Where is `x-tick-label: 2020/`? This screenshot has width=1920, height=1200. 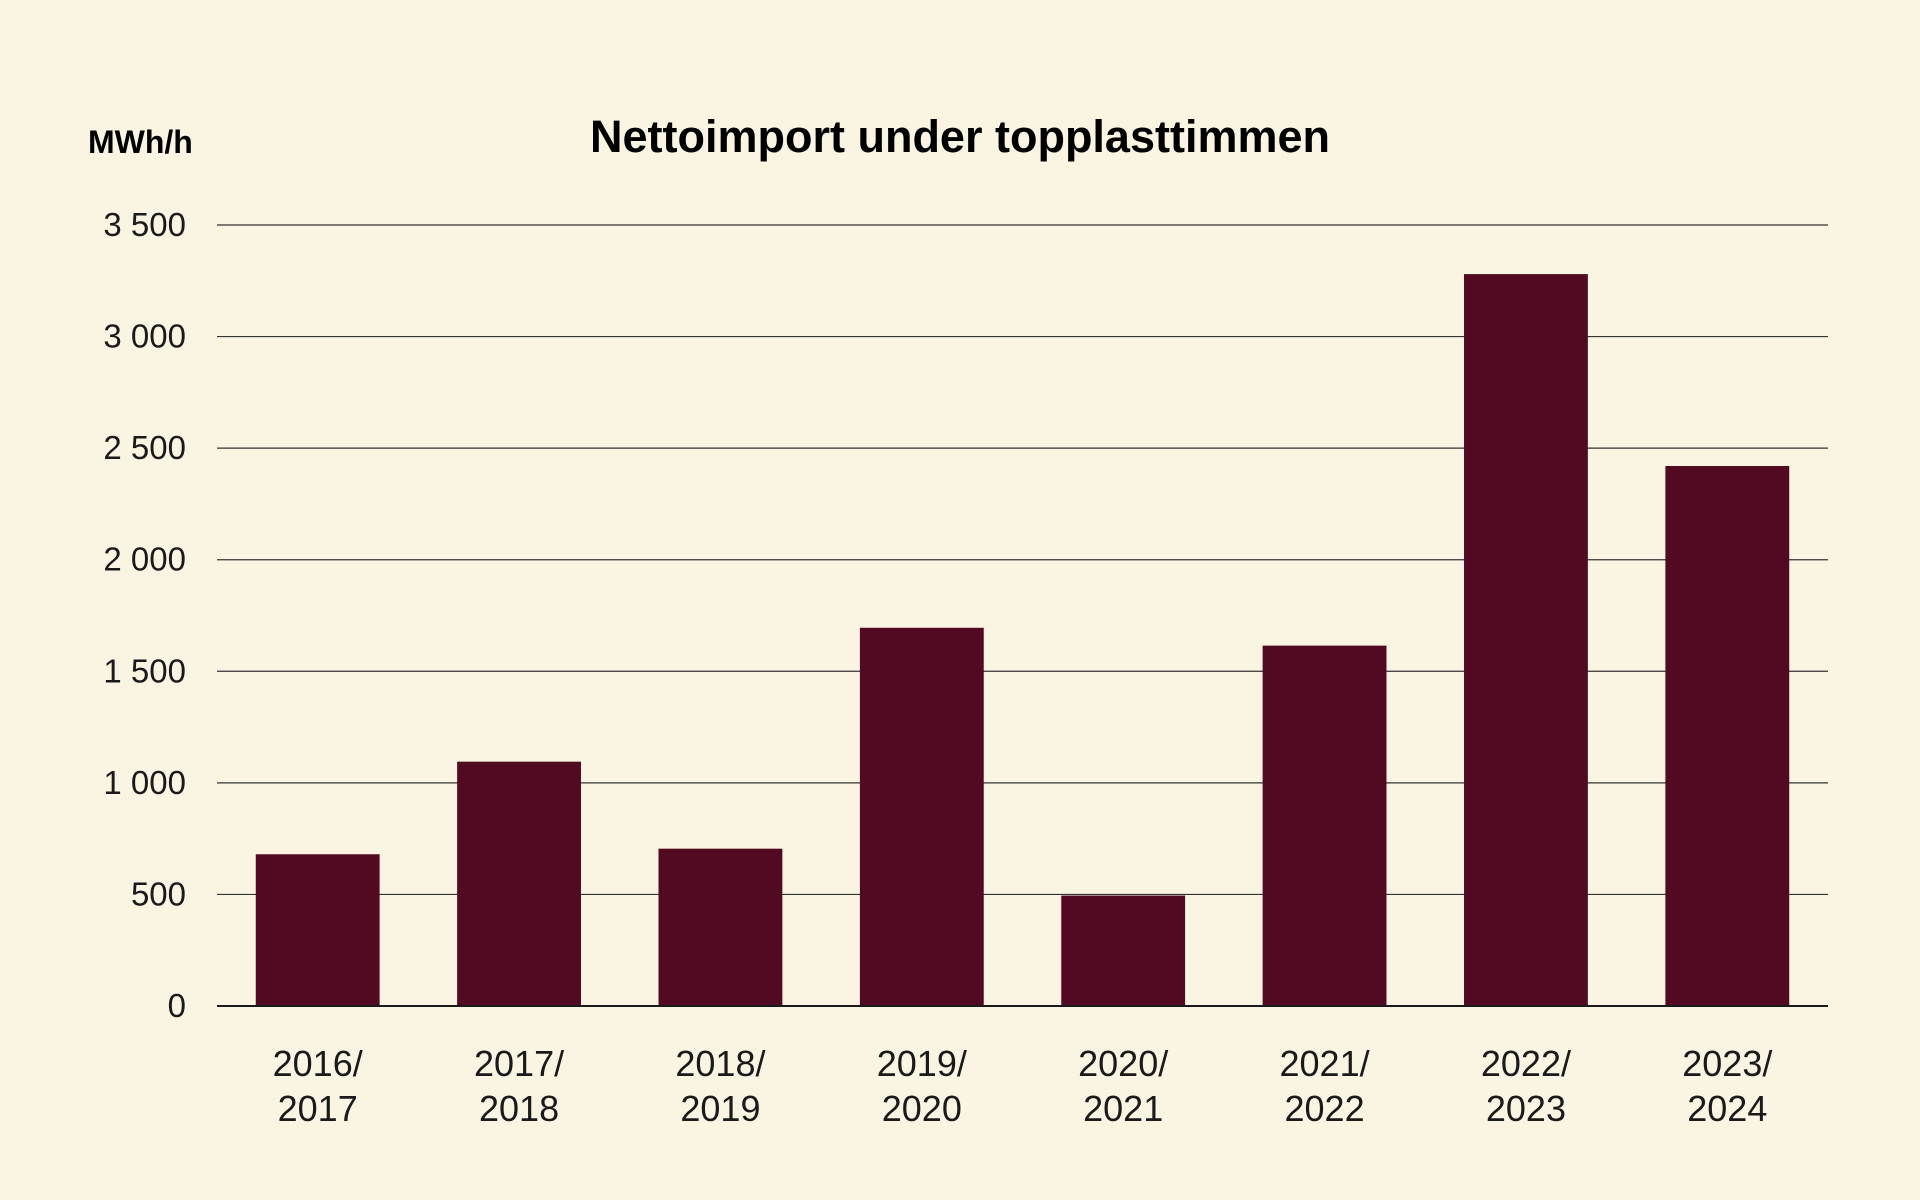 x-tick-label: 2020/ is located at coordinates (1123, 1063).